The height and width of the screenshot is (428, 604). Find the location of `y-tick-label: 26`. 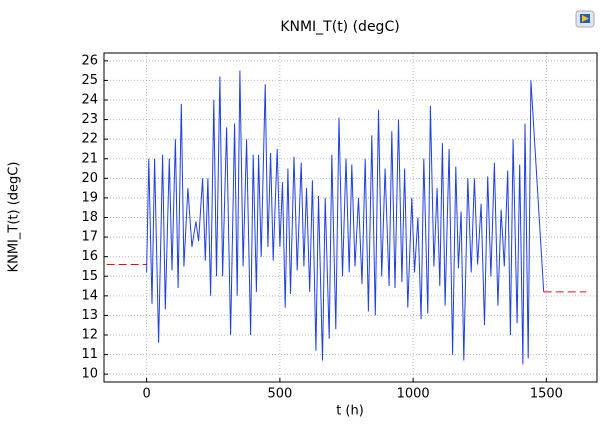

y-tick-label: 26 is located at coordinates (89, 60).